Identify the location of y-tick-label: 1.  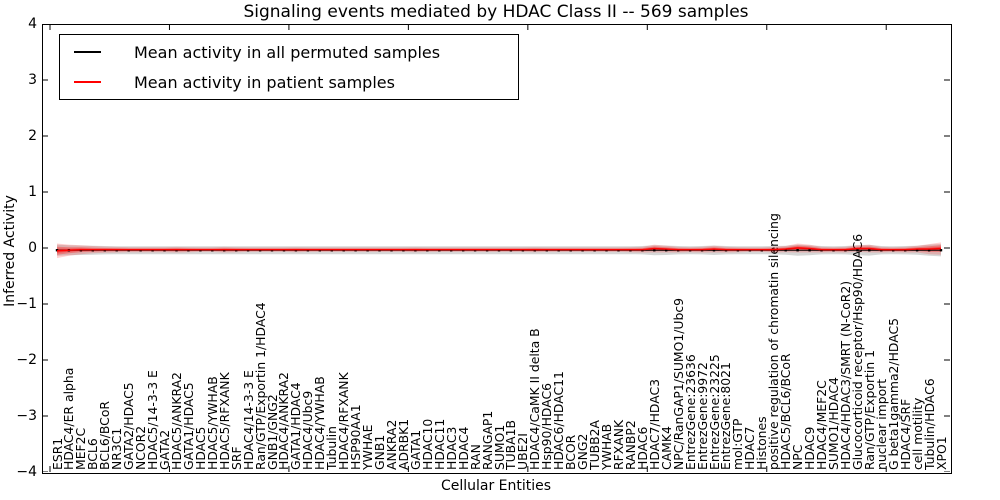
(32, 192).